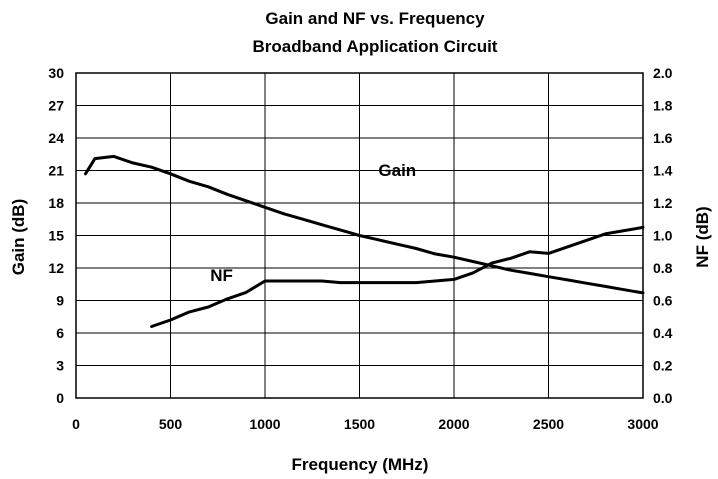 The image size is (718, 479). Describe the element at coordinates (663, 398) in the screenshot. I see `right-tick-label: 0.0` at that location.